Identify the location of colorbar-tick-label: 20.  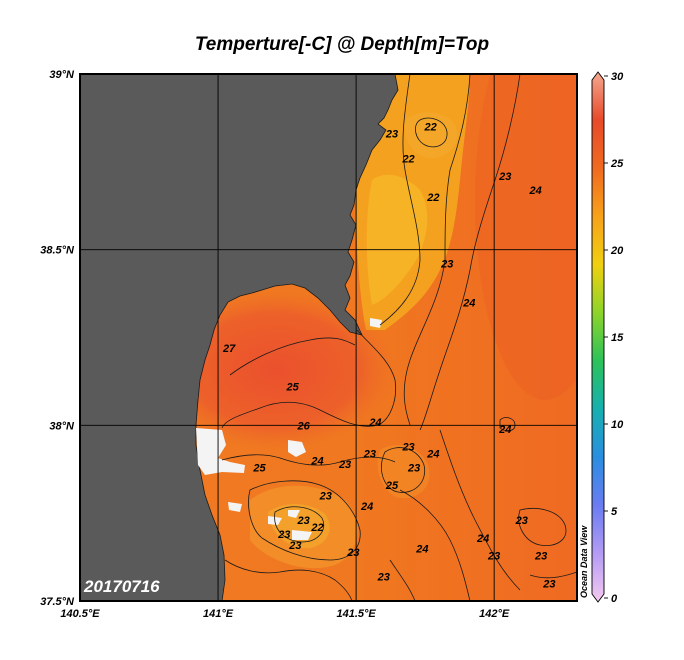
(617, 251).